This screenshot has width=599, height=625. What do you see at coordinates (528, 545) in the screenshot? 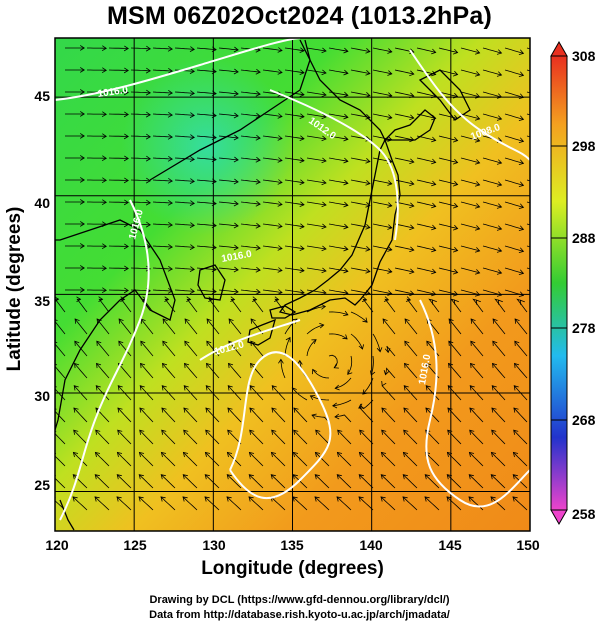
I see `x-tick-label: 150` at bounding box center [528, 545].